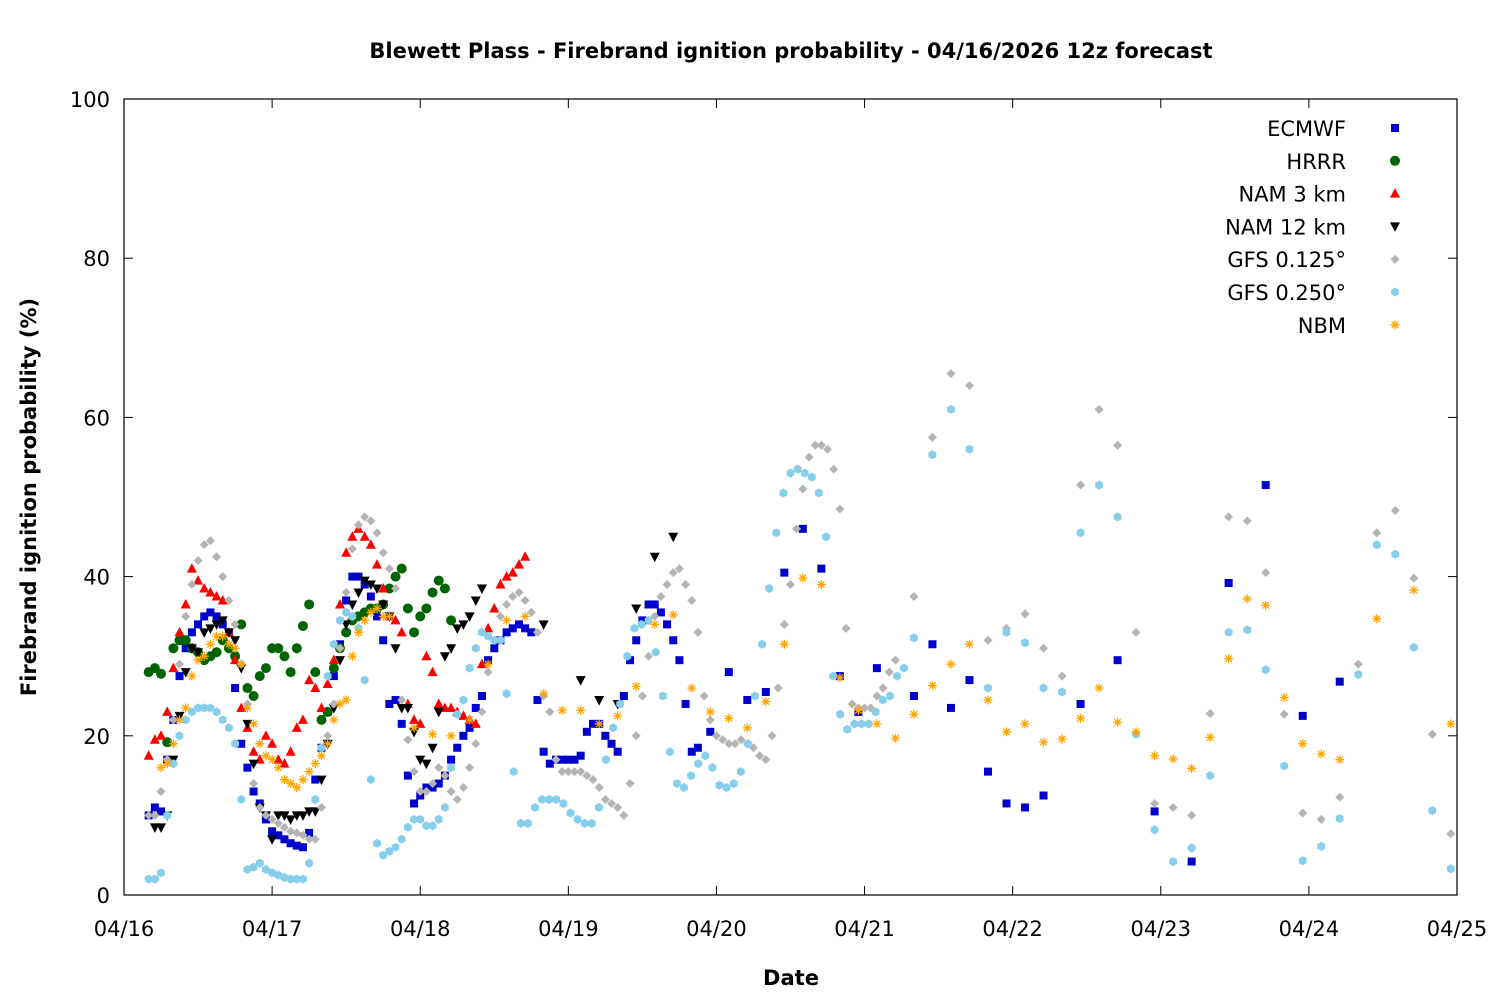  Describe the element at coordinates (1457, 929) in the screenshot. I see `x-tick-label: 04/25` at that location.